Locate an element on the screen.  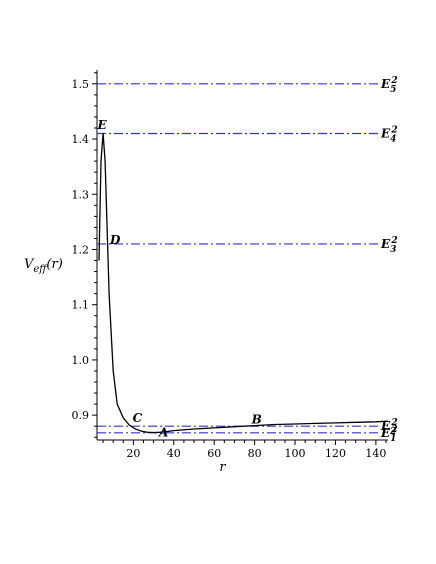
x-tick-label: 40 is located at coordinates (174, 453).